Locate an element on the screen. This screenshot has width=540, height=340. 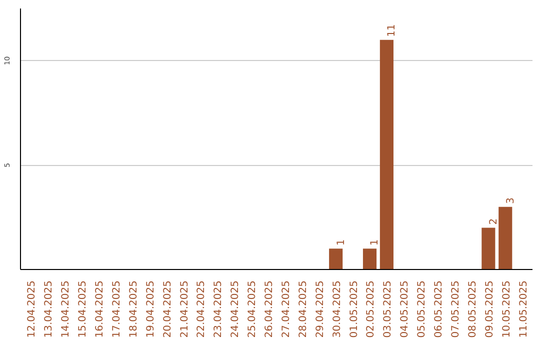
x-tick-label: 16.04.2025 is located at coordinates (100, 309).